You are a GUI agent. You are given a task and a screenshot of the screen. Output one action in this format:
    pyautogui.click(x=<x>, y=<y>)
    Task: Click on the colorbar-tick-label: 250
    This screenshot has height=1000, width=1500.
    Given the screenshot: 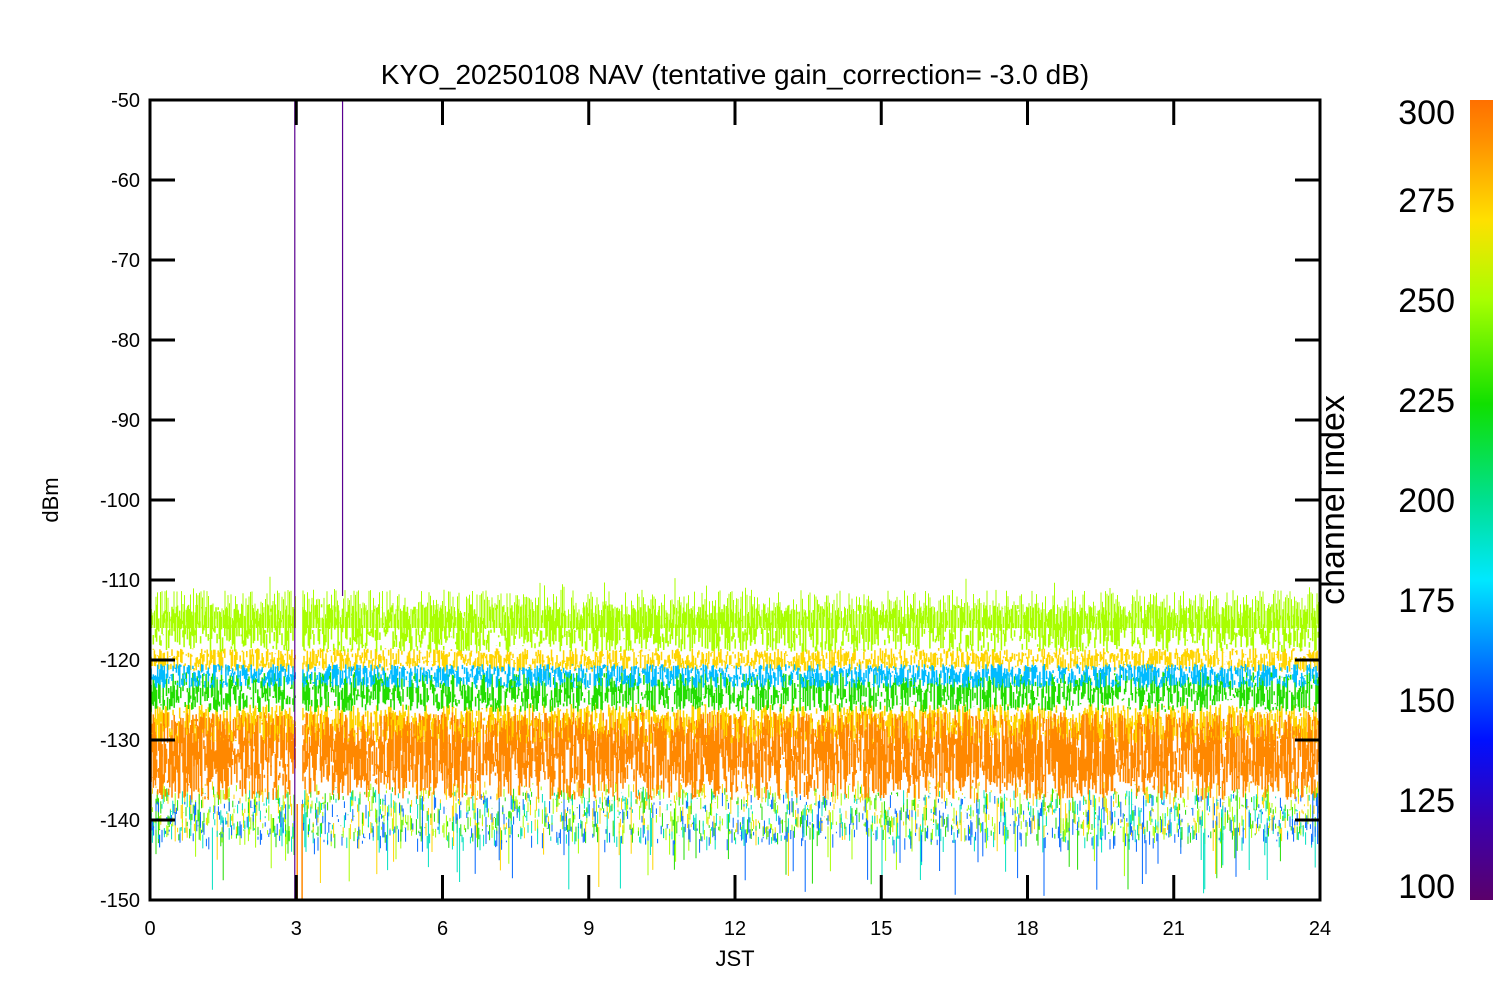 What is the action you would take?
    pyautogui.click(x=1426, y=301)
    